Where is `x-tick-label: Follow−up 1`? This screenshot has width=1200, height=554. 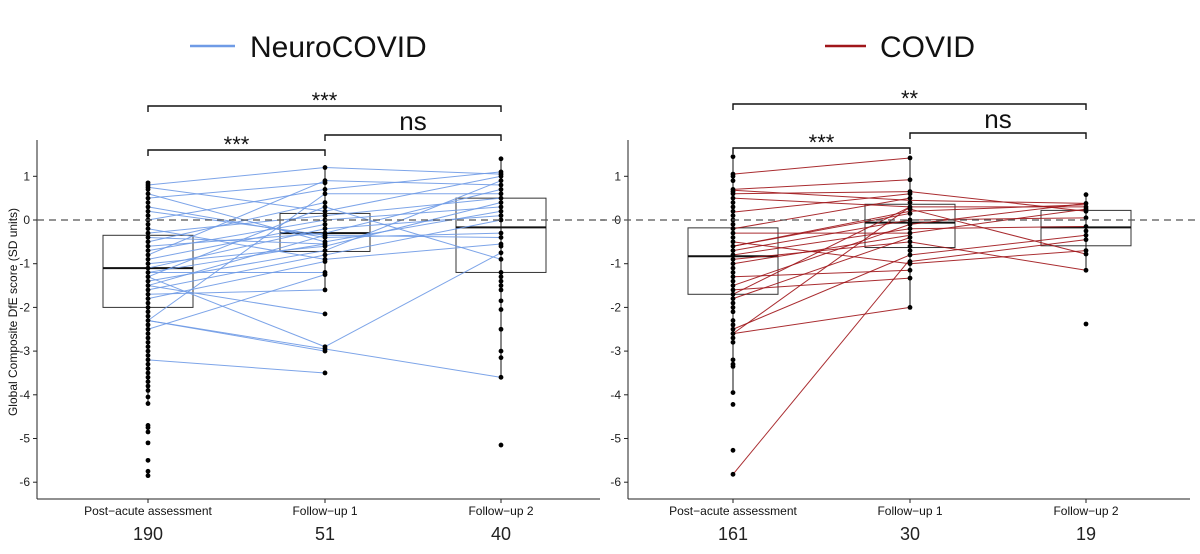 x-tick-label: Follow−up 1 is located at coordinates (909, 511).